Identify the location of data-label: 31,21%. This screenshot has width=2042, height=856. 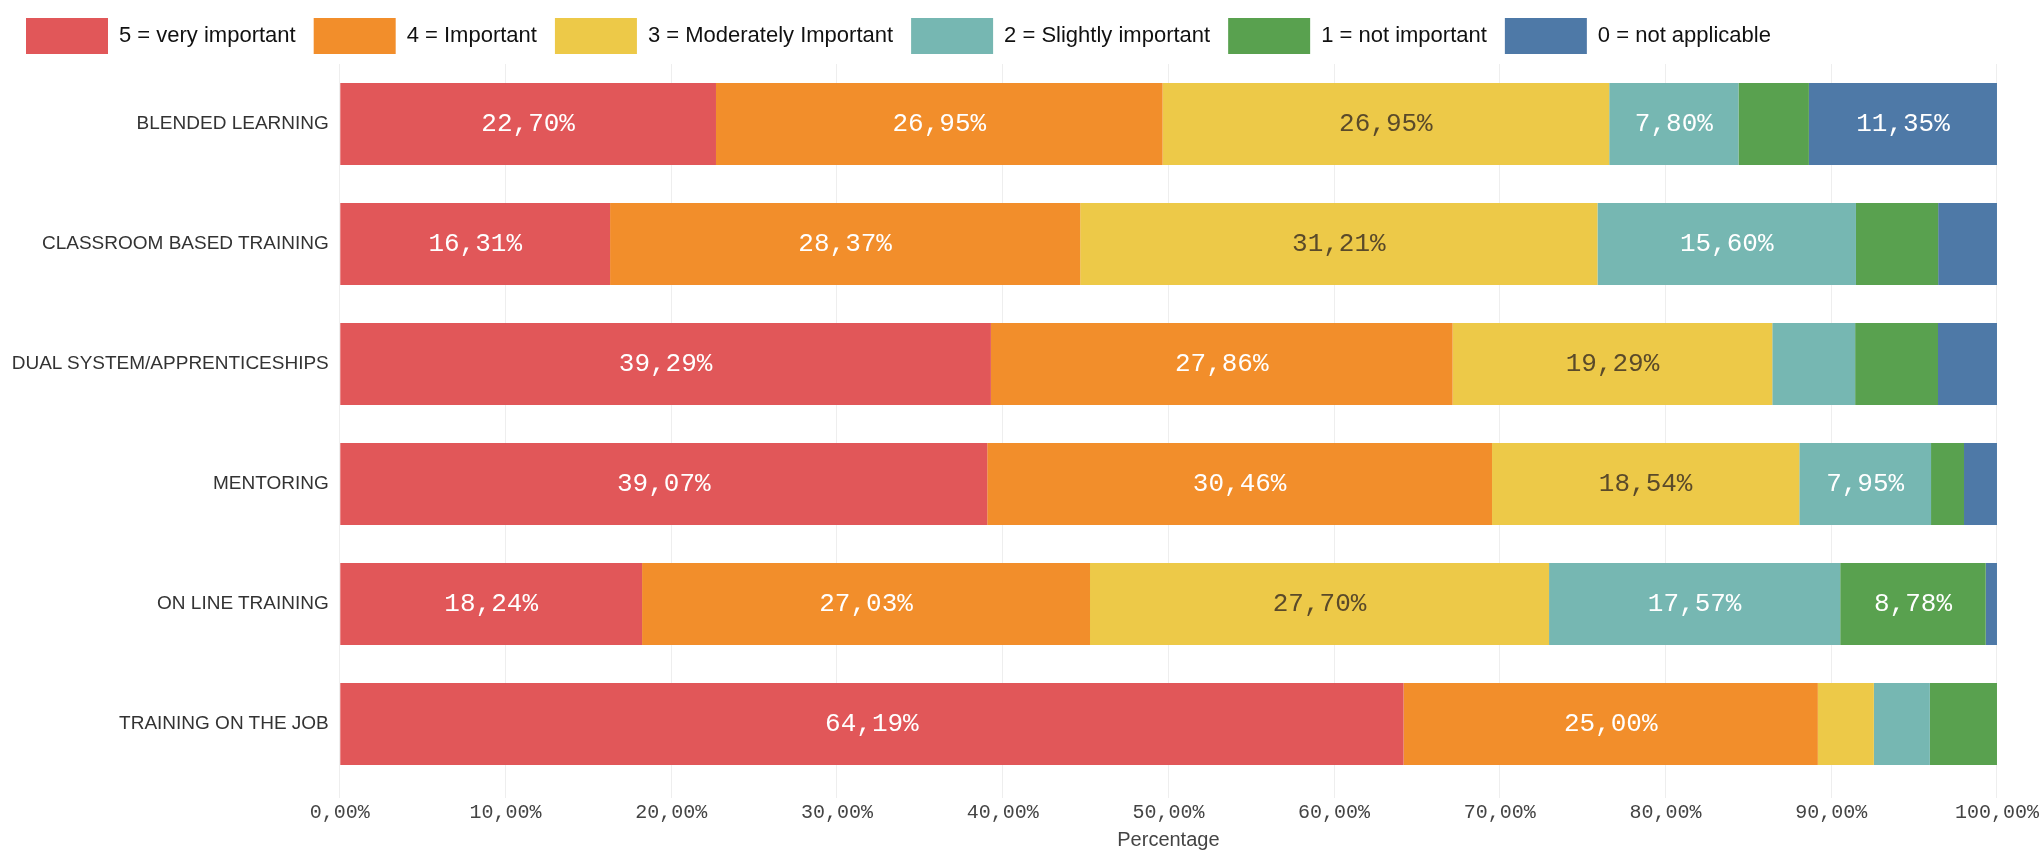
(1339, 243).